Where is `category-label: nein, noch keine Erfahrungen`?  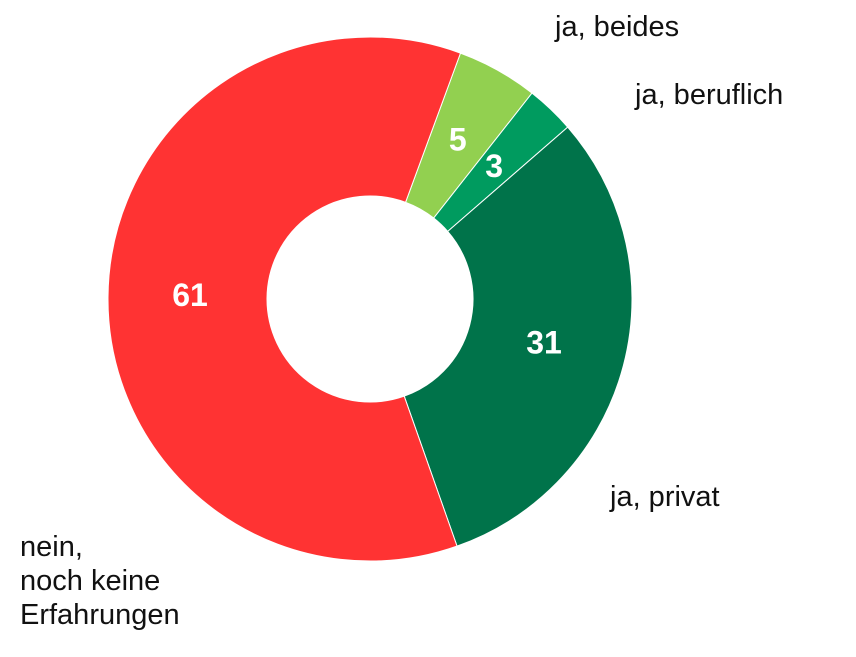 category-label: nein, noch keine Erfahrungen is located at coordinates (100, 581).